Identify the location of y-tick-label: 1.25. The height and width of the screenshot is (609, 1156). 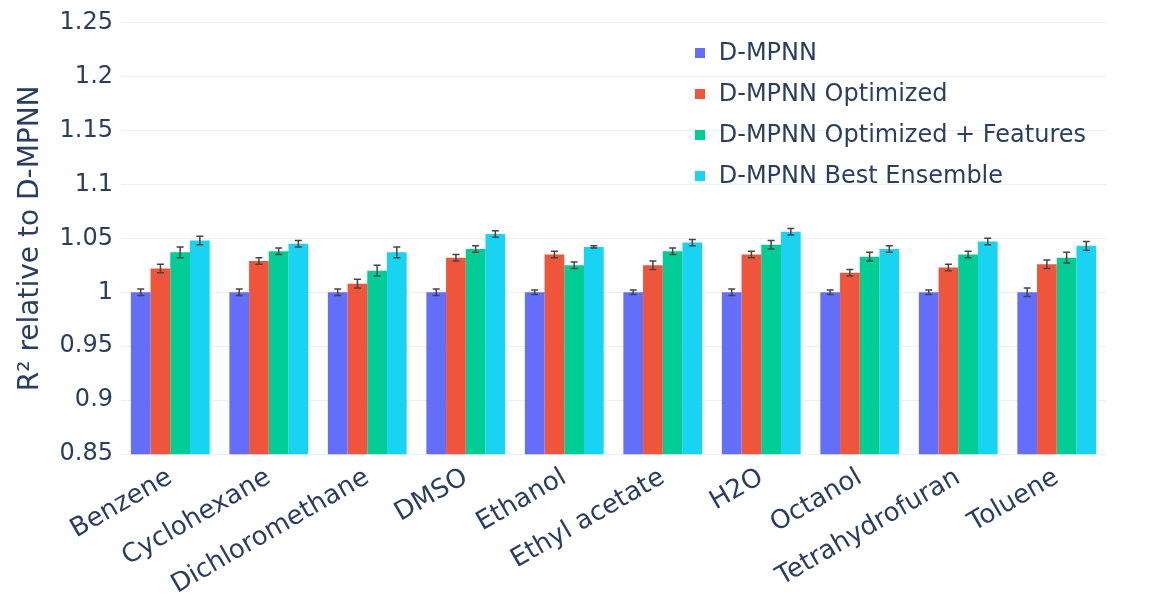
(86, 20).